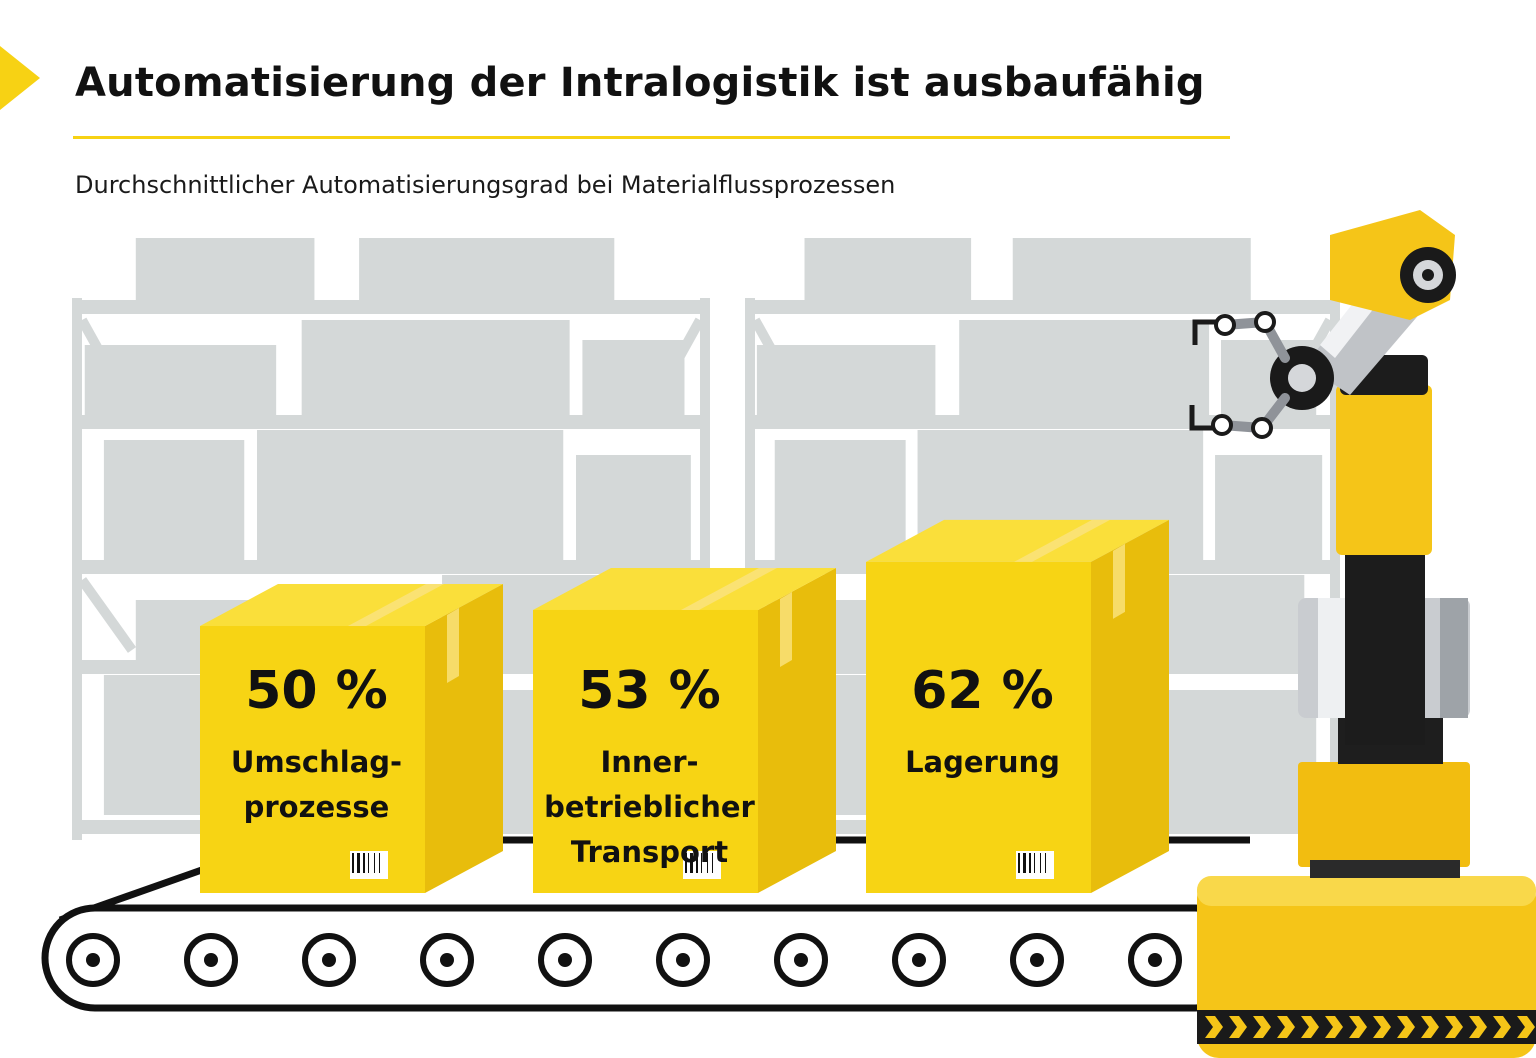 Image resolution: width=1536 pixels, height=1058 pixels. I want to click on bar-box-group: 53 % Inner-betrieblicher Transport, so click(684, 730).